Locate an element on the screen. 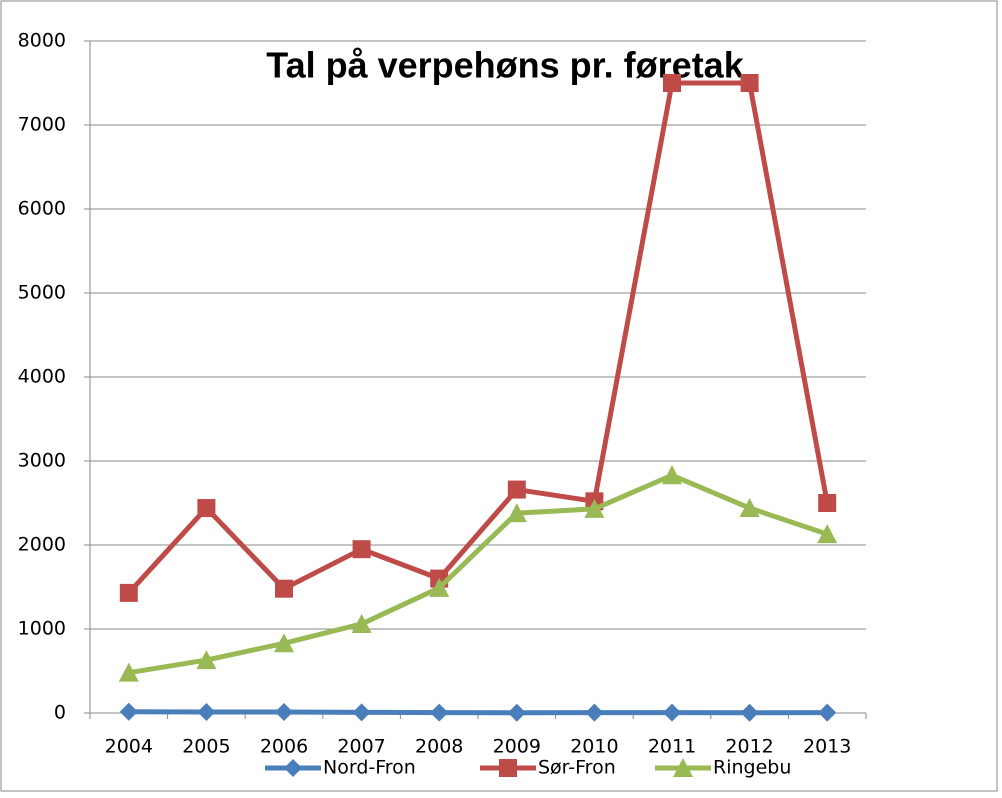 Image resolution: width=1002 pixels, height=798 pixels. y-tick-label: 7000 is located at coordinates (42, 125).